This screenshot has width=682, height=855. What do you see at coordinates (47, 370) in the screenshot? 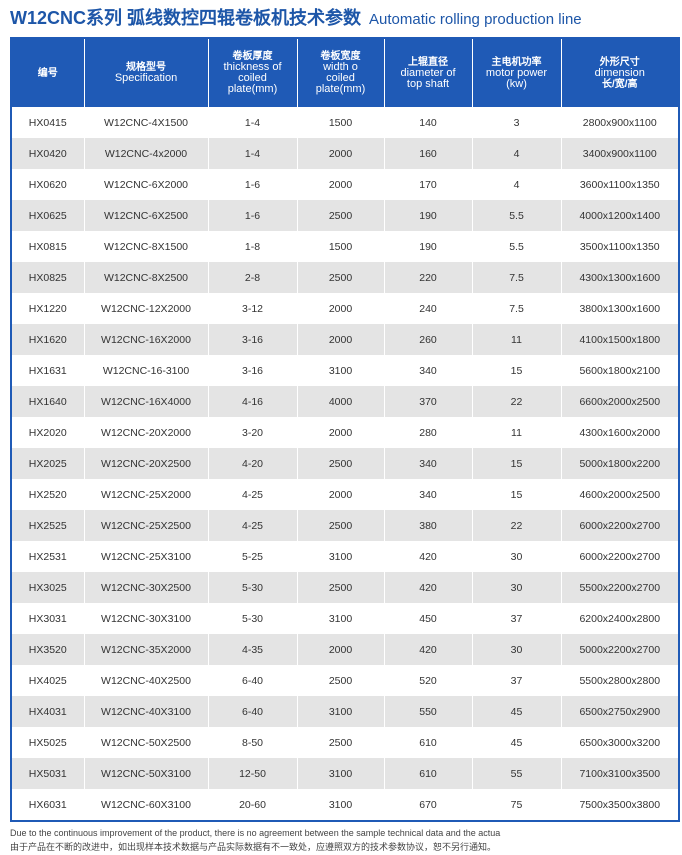
I see `table-cell: HX1631` at bounding box center [47, 370].